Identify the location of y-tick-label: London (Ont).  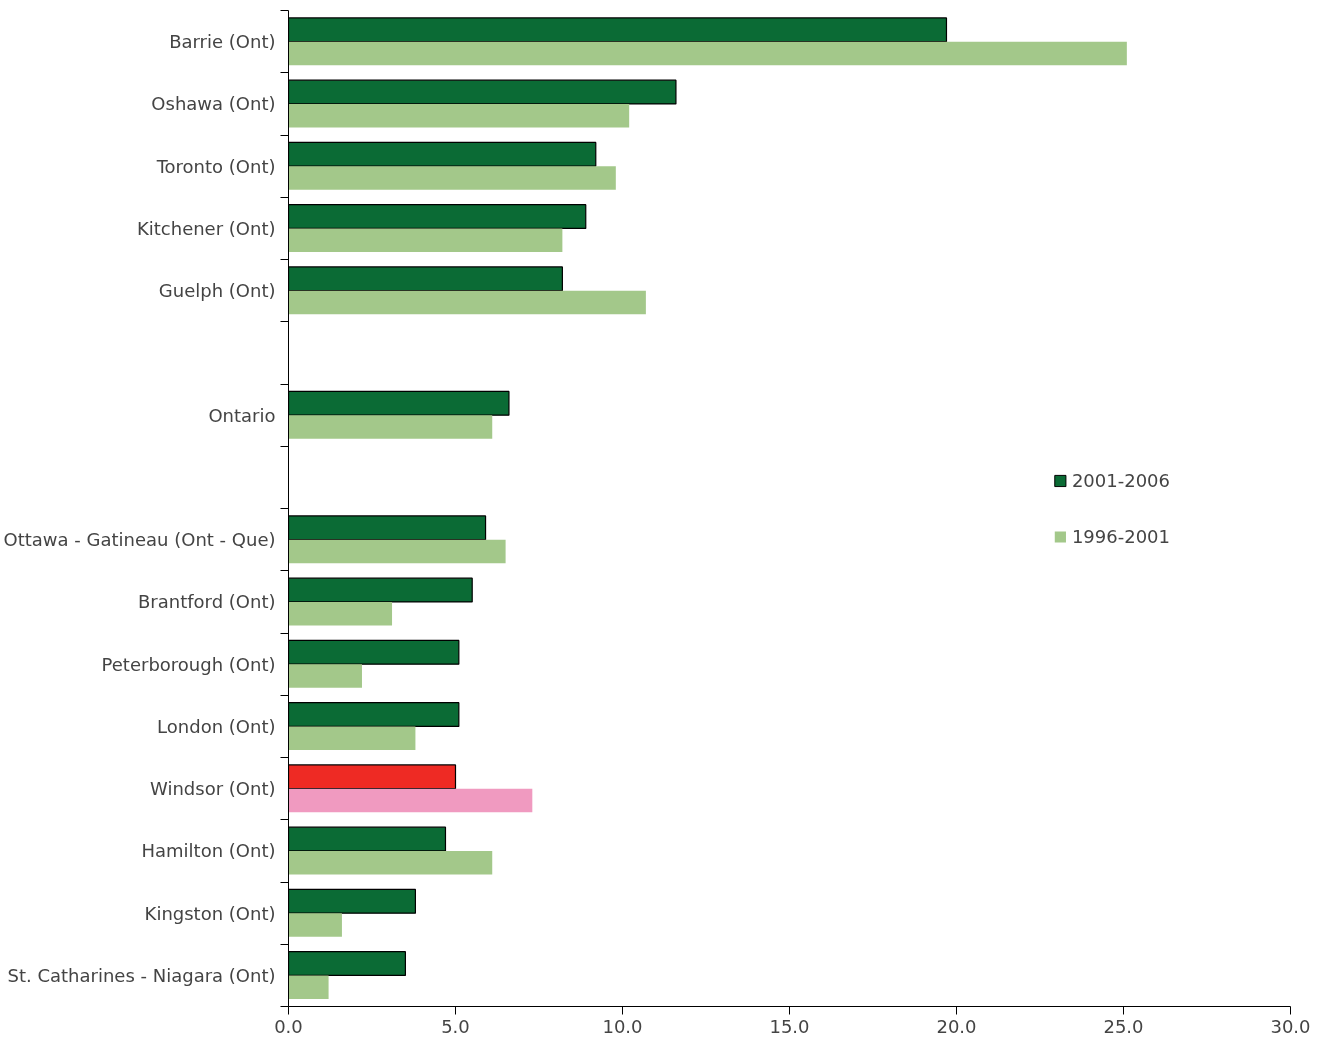
(216, 726).